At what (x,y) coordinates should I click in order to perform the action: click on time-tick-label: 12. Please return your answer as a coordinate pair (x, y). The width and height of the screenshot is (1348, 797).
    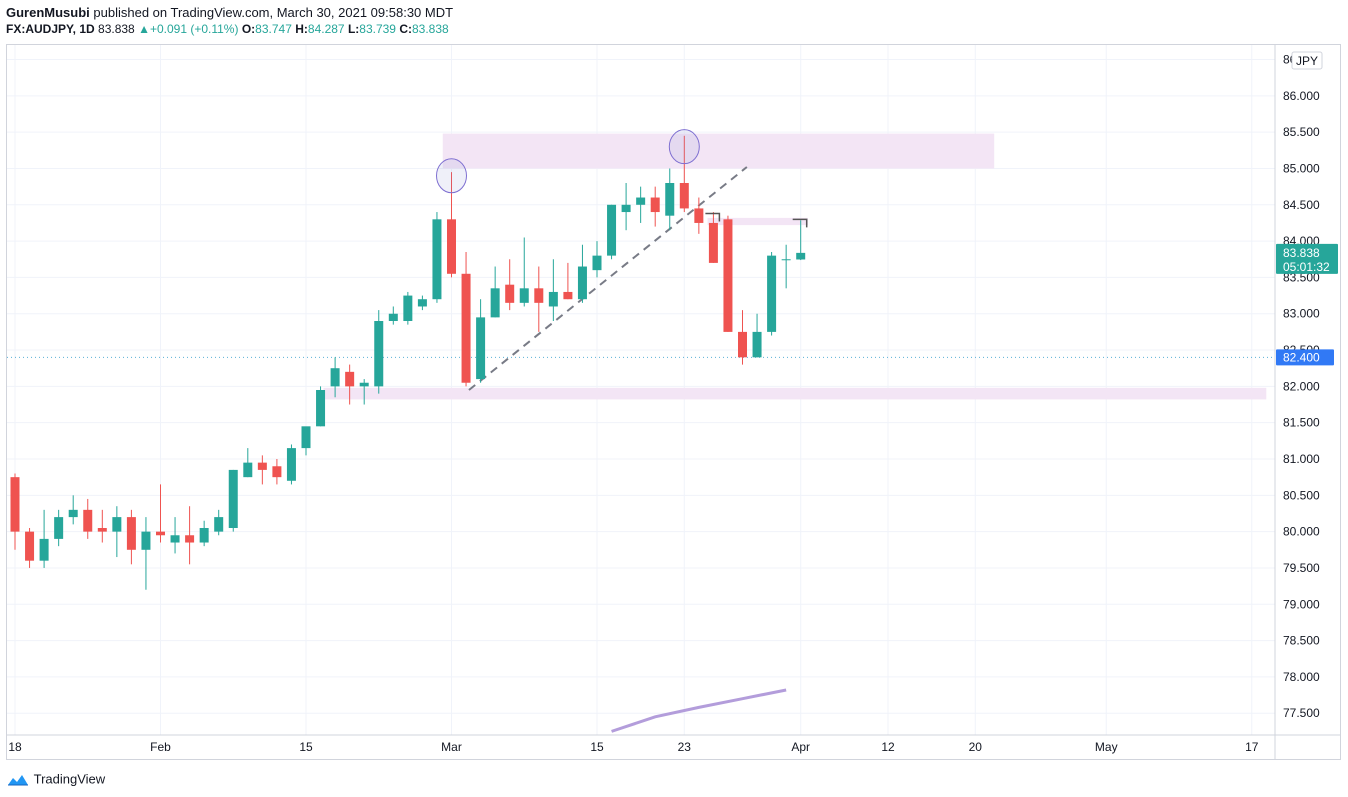
    Looking at the image, I should click on (888, 747).